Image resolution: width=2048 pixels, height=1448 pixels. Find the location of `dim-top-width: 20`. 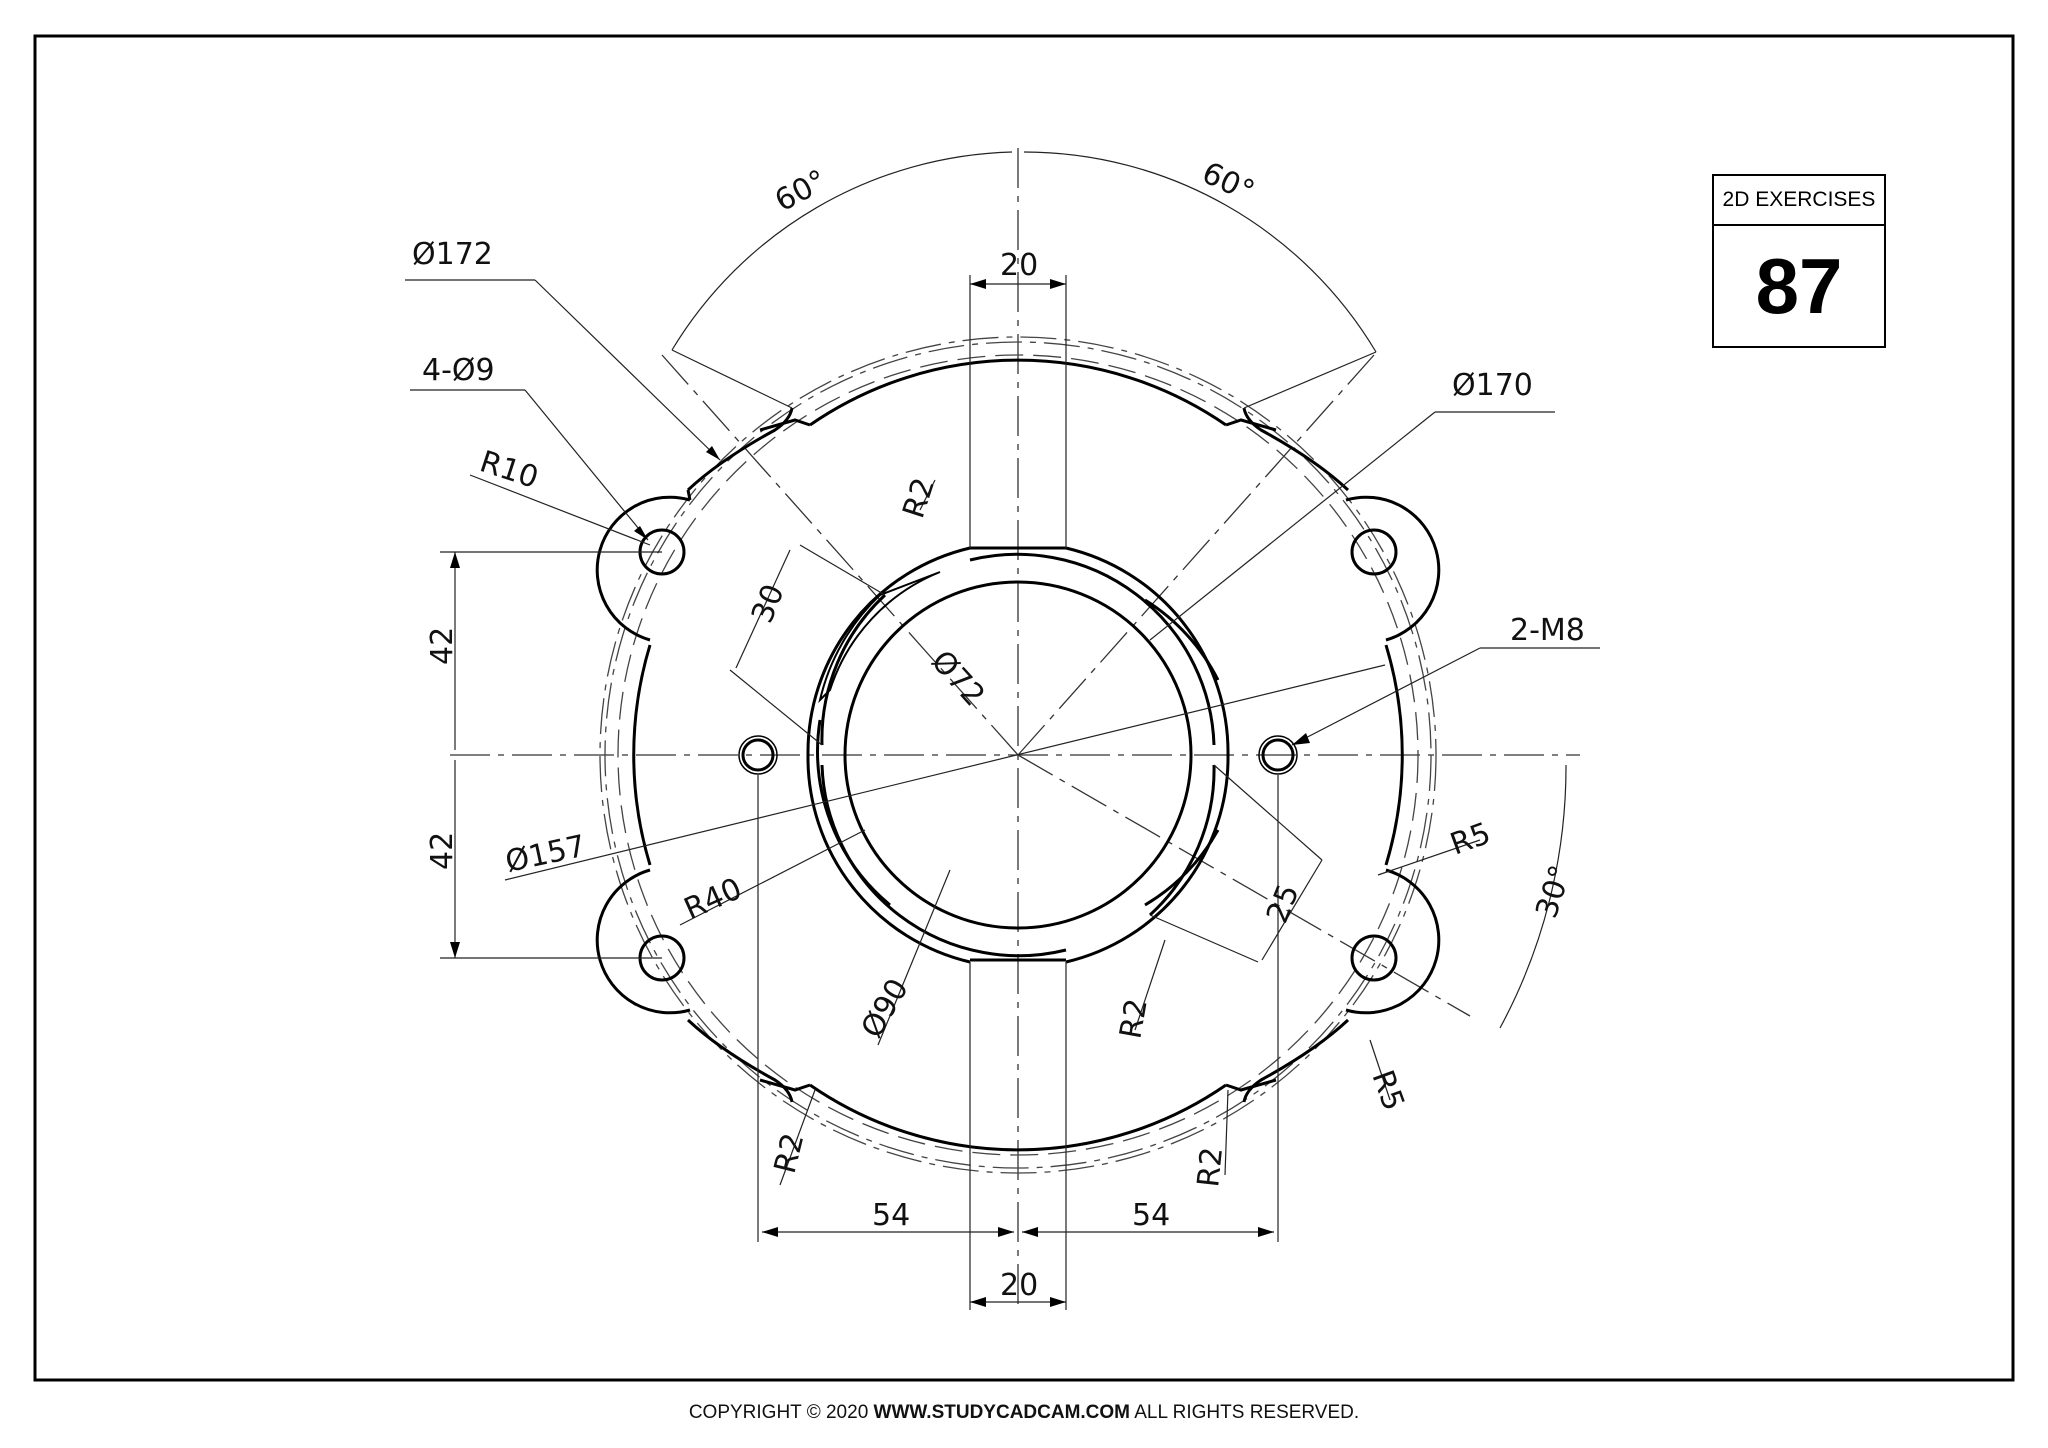

dim-top-width: 20 is located at coordinates (1019, 265).